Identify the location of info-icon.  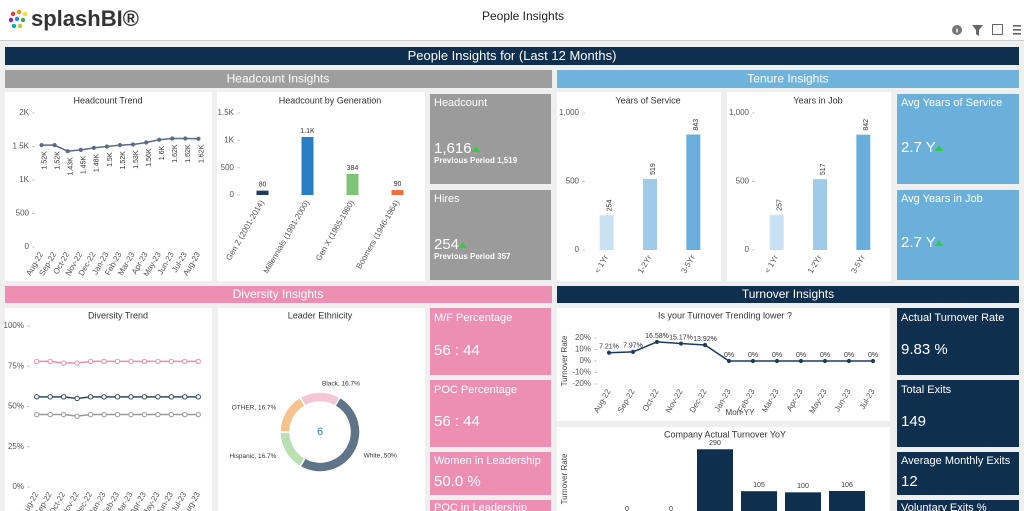
(957, 30).